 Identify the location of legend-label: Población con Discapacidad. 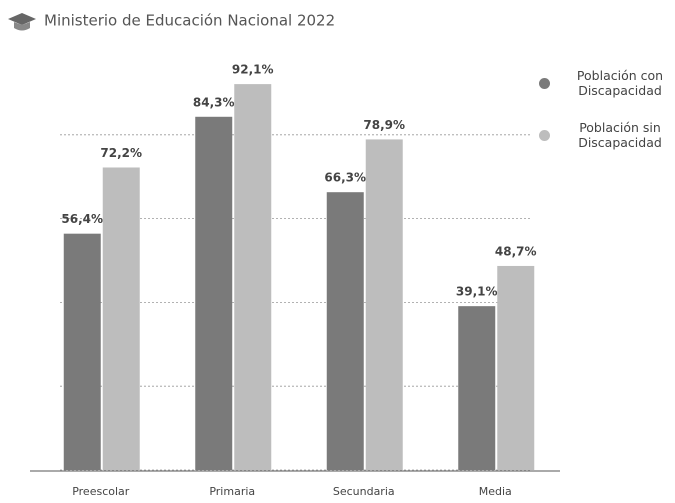
(620, 83).